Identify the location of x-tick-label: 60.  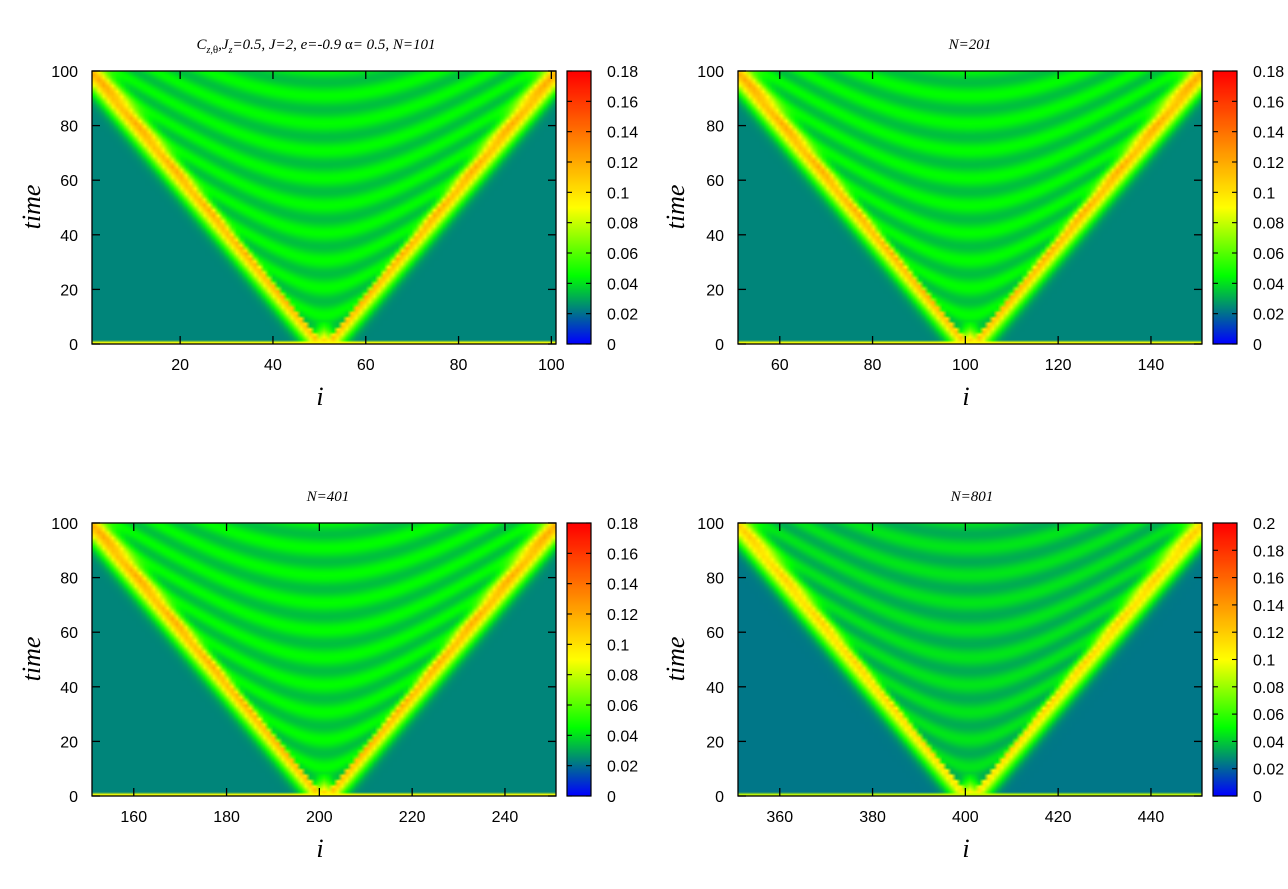
(366, 365).